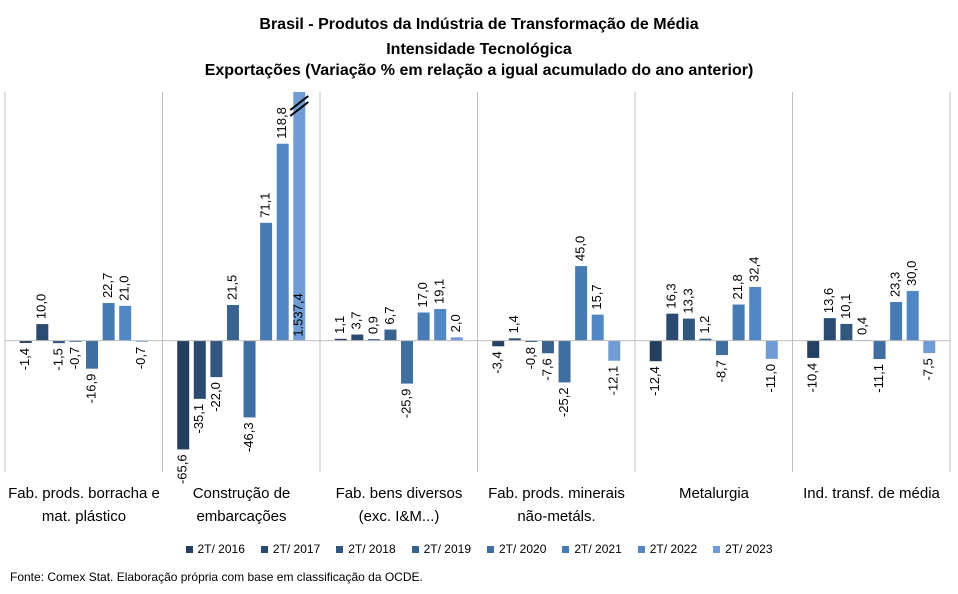 This screenshot has height=594, width=958. I want to click on data-label: -16,9, so click(90, 389).